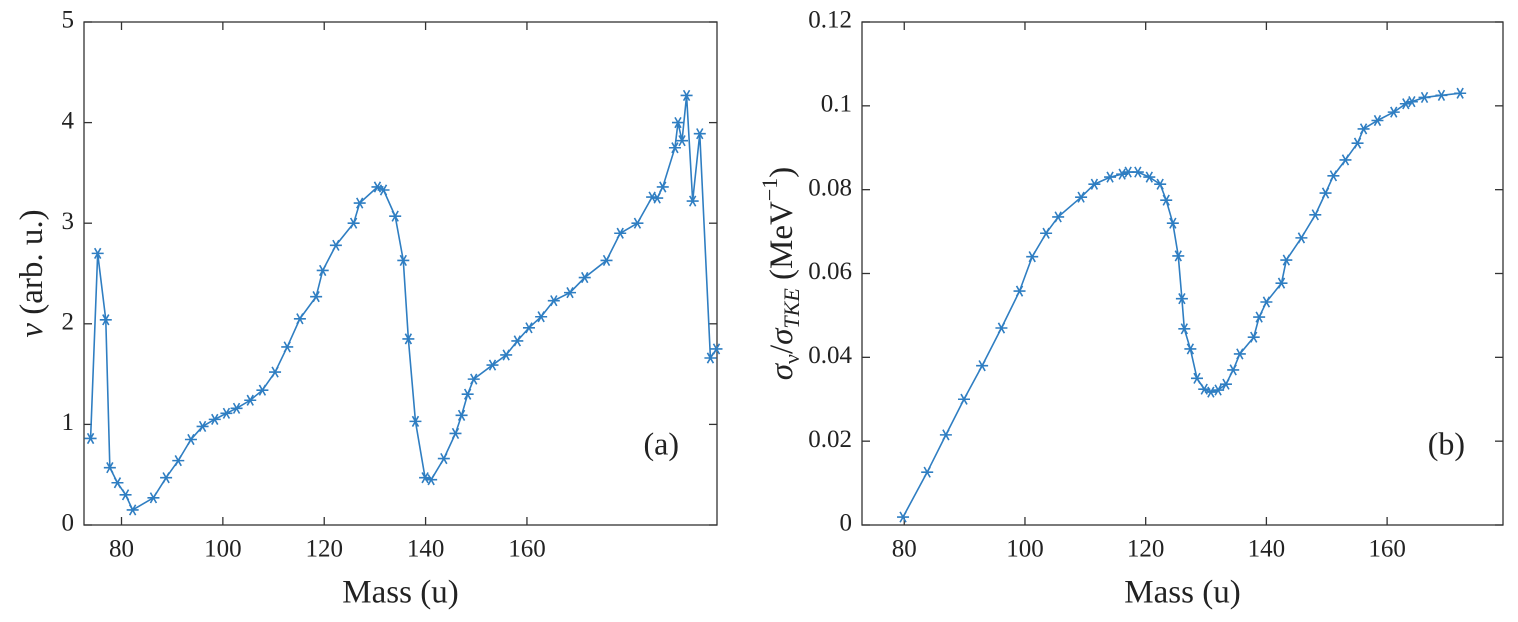 Image resolution: width=1518 pixels, height=622 pixels. I want to click on y-axis-label: σν/σTKE (MeV−1), so click(780, 274).